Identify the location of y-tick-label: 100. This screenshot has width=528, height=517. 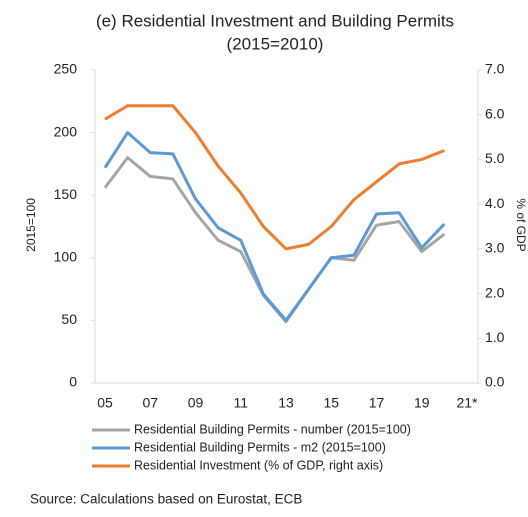
(66, 257).